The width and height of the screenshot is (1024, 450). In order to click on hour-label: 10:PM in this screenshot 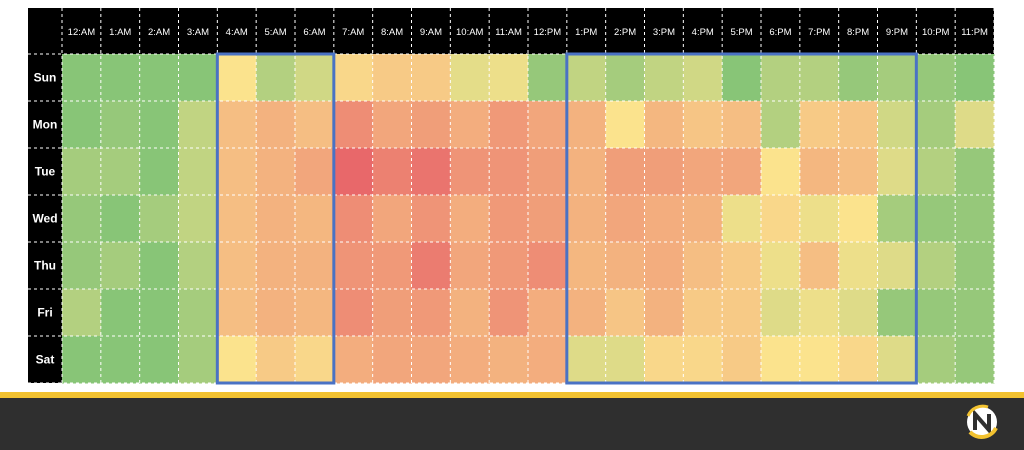, I will do `click(936, 32)`.